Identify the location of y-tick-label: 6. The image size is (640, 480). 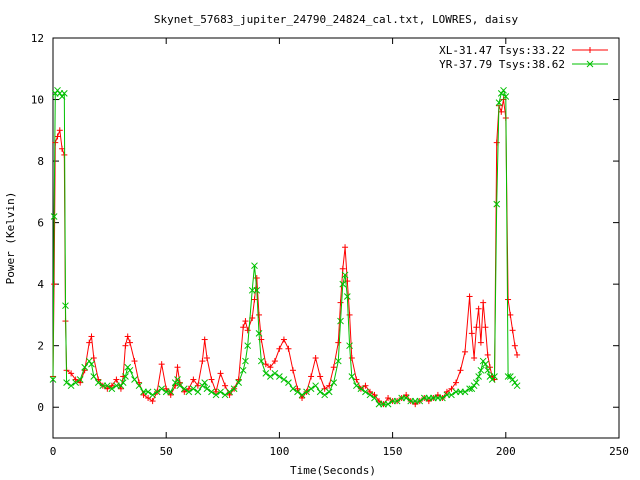
(40, 223).